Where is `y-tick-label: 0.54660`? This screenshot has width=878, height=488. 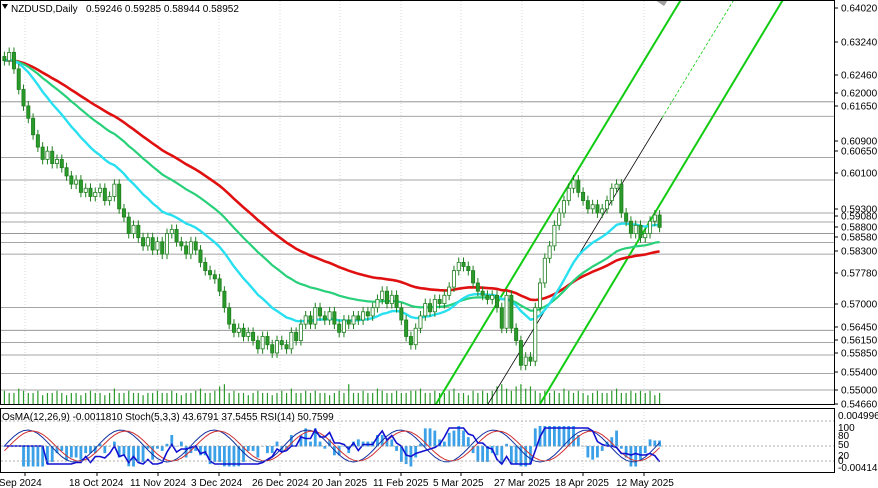 y-tick-label: 0.54660 is located at coordinates (859, 405).